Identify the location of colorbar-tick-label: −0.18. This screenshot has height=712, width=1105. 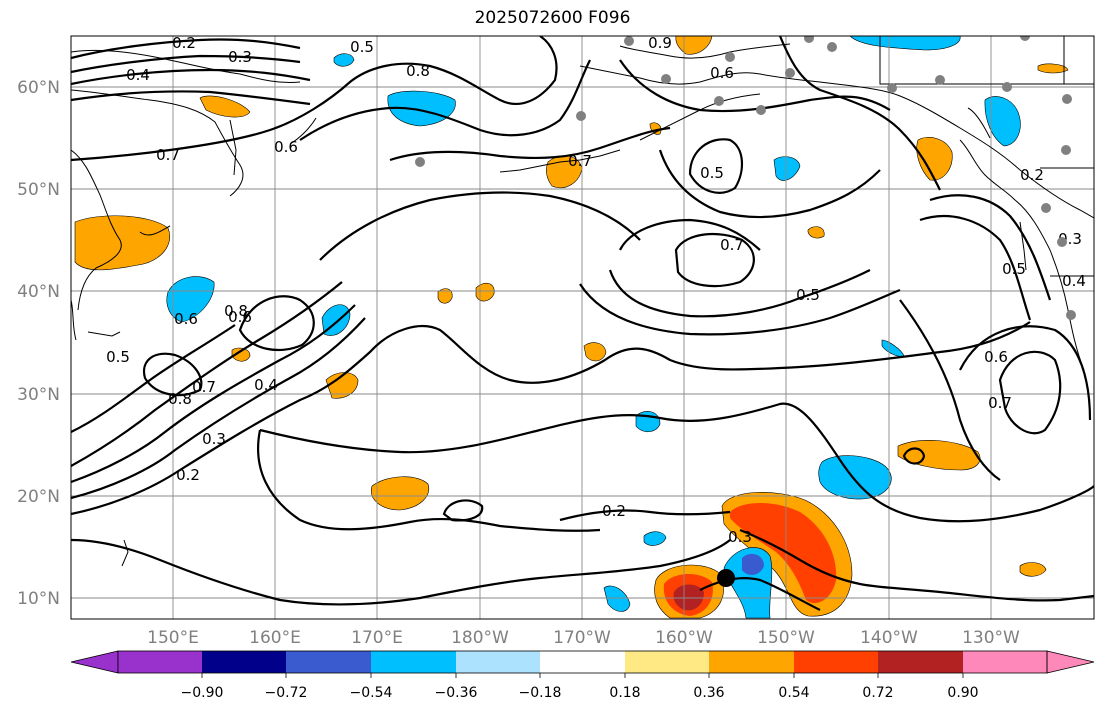
(540, 693).